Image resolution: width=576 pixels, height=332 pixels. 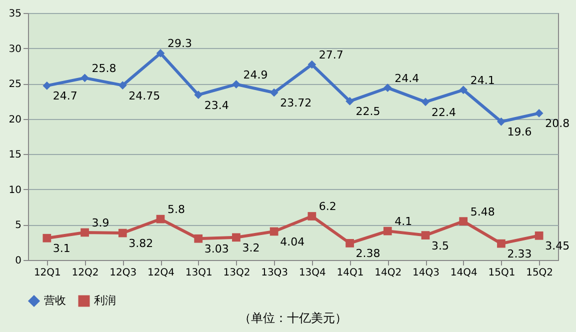 I want to click on y-tick-label: 5, so click(x=18, y=226).